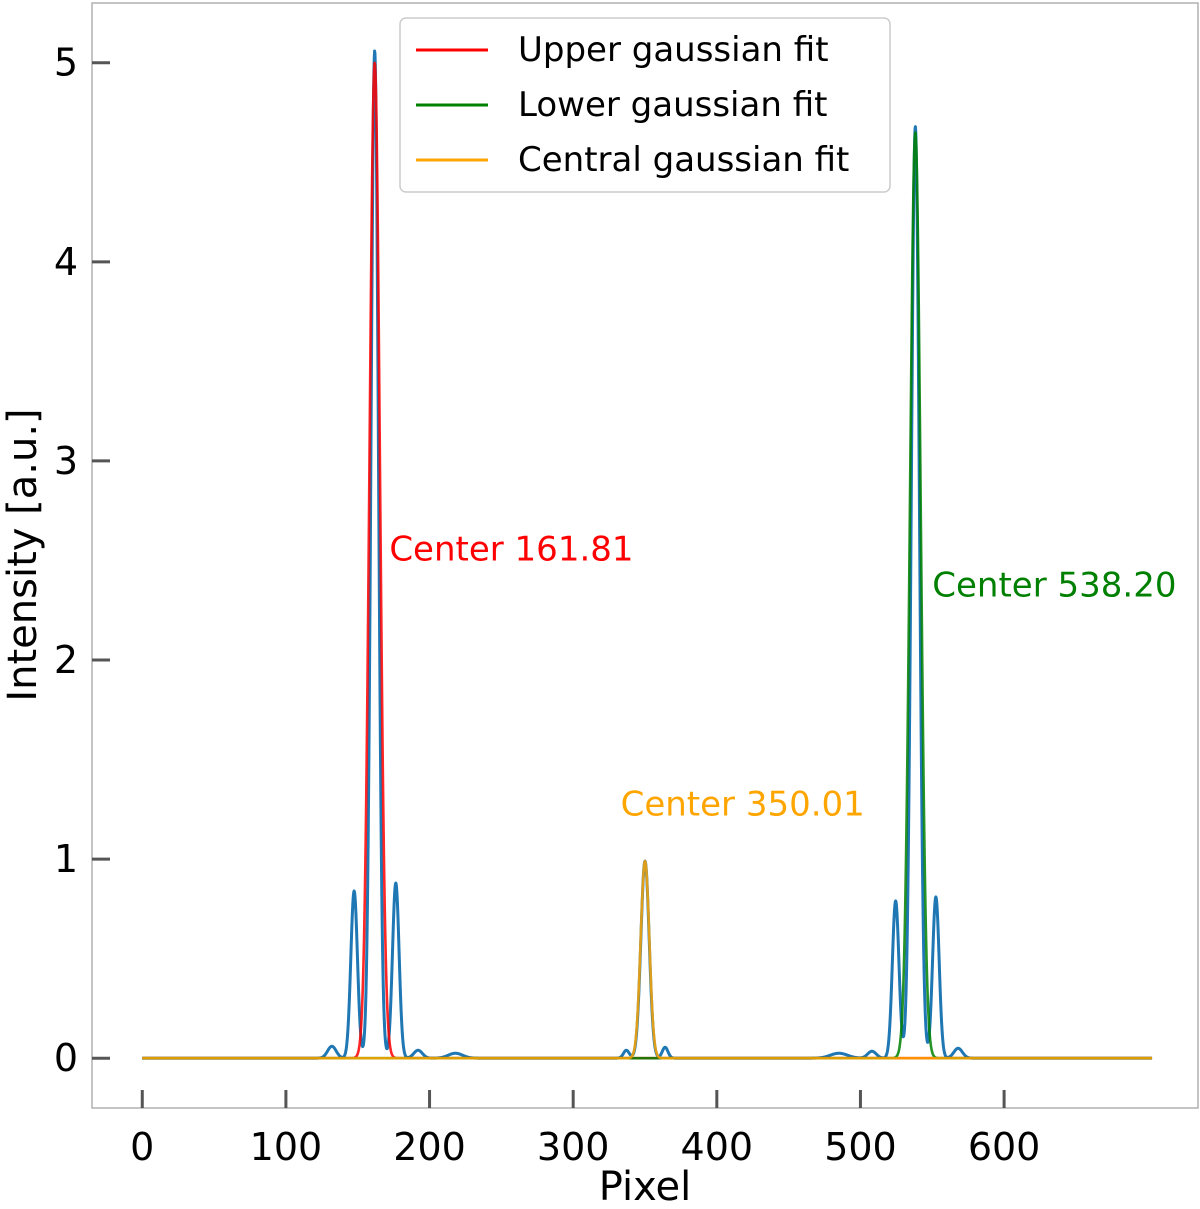  I want to click on x-tick-label: 400, so click(717, 1147).